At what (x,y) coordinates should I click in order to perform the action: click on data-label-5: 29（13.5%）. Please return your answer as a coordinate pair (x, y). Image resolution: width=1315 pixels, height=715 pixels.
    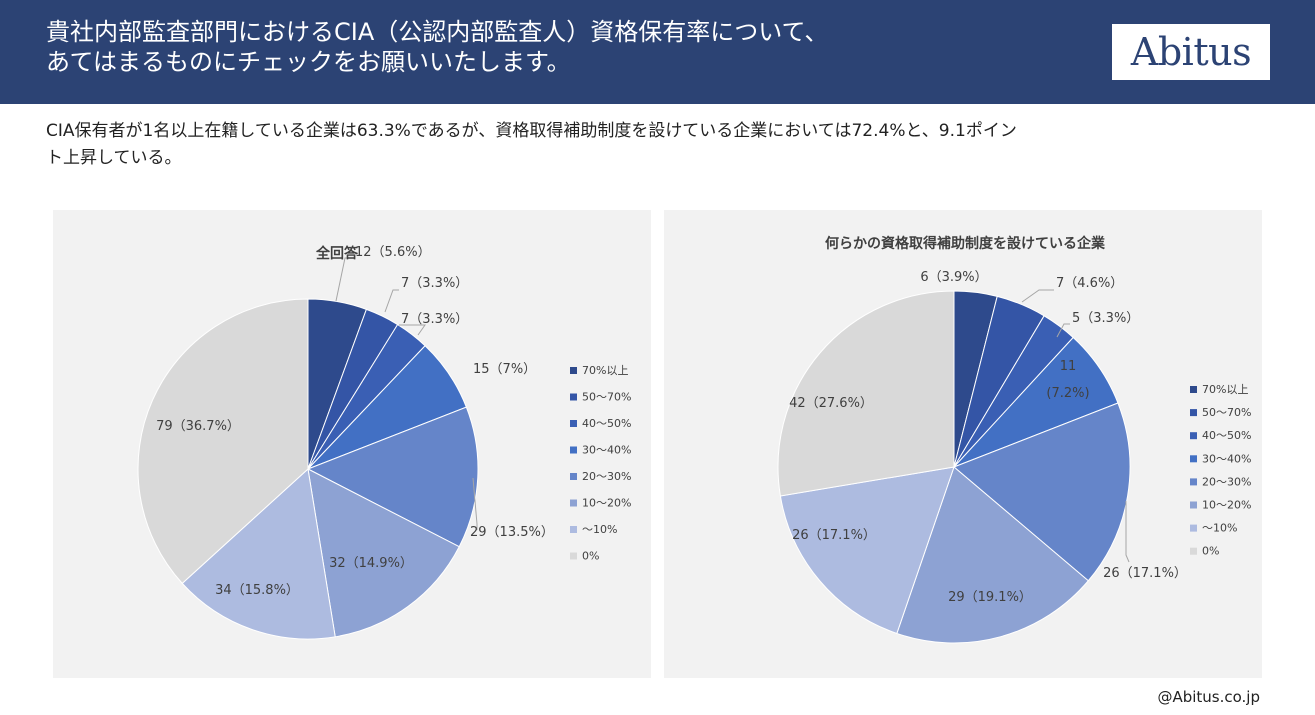
    Looking at the image, I should click on (512, 532).